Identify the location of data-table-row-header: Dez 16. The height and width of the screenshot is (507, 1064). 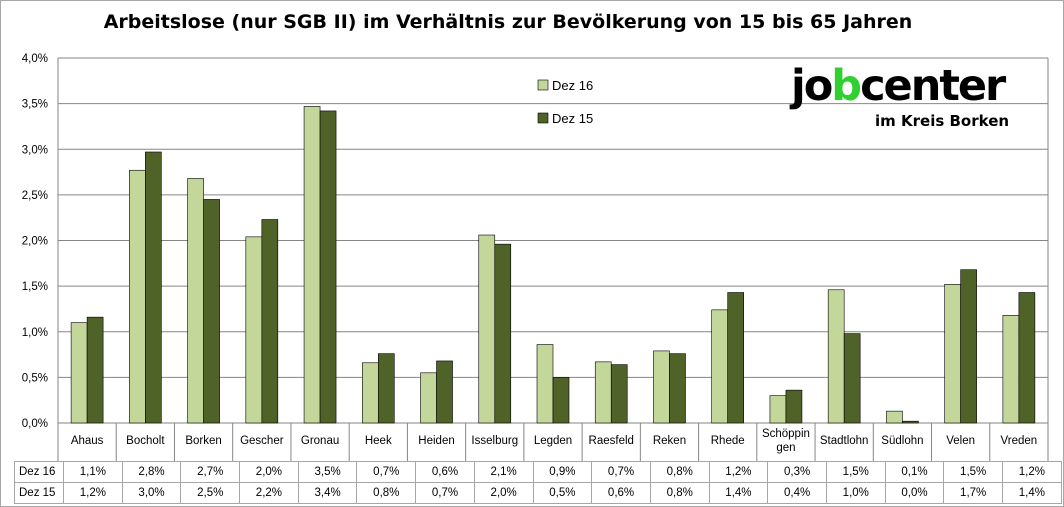
(39, 472).